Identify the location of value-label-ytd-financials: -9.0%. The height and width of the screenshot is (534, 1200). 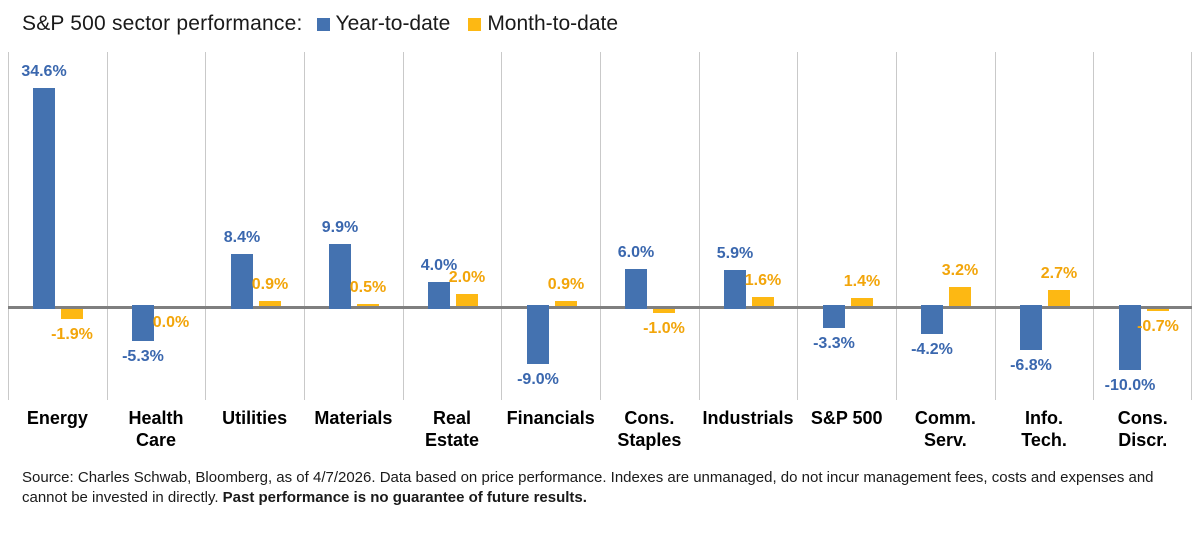
(538, 379).